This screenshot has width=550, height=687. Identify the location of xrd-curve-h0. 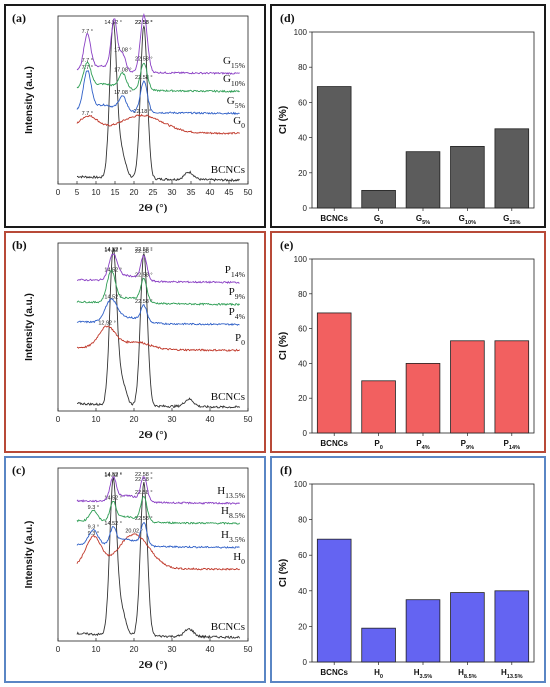
(158, 552).